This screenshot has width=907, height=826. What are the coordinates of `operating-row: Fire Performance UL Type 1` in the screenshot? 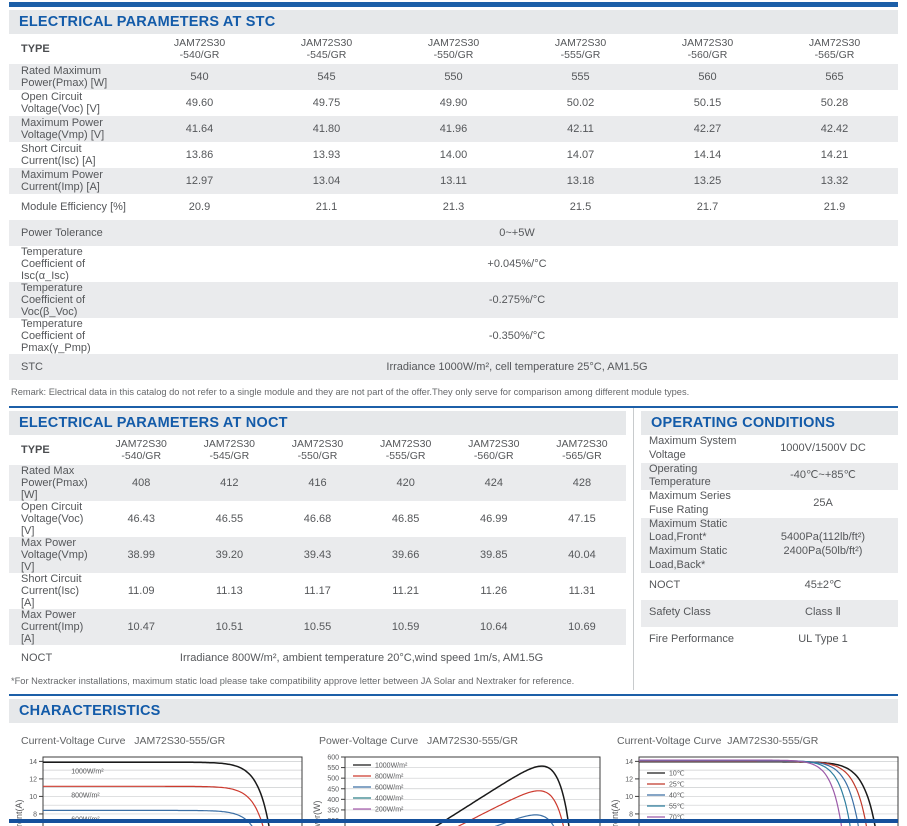 It's located at (769, 640).